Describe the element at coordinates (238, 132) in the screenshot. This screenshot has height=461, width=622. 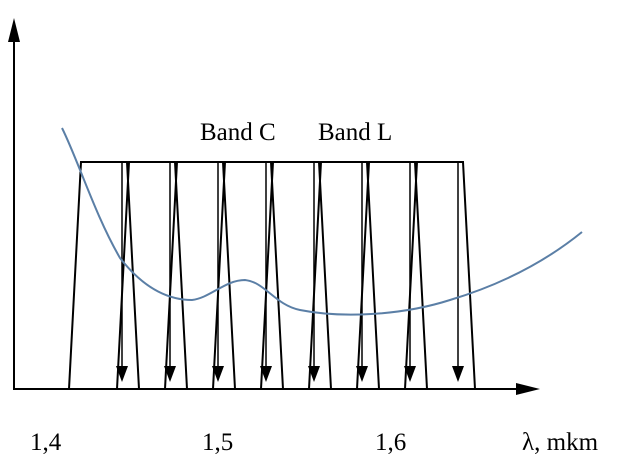
I see `band-c-label: Band C` at that location.